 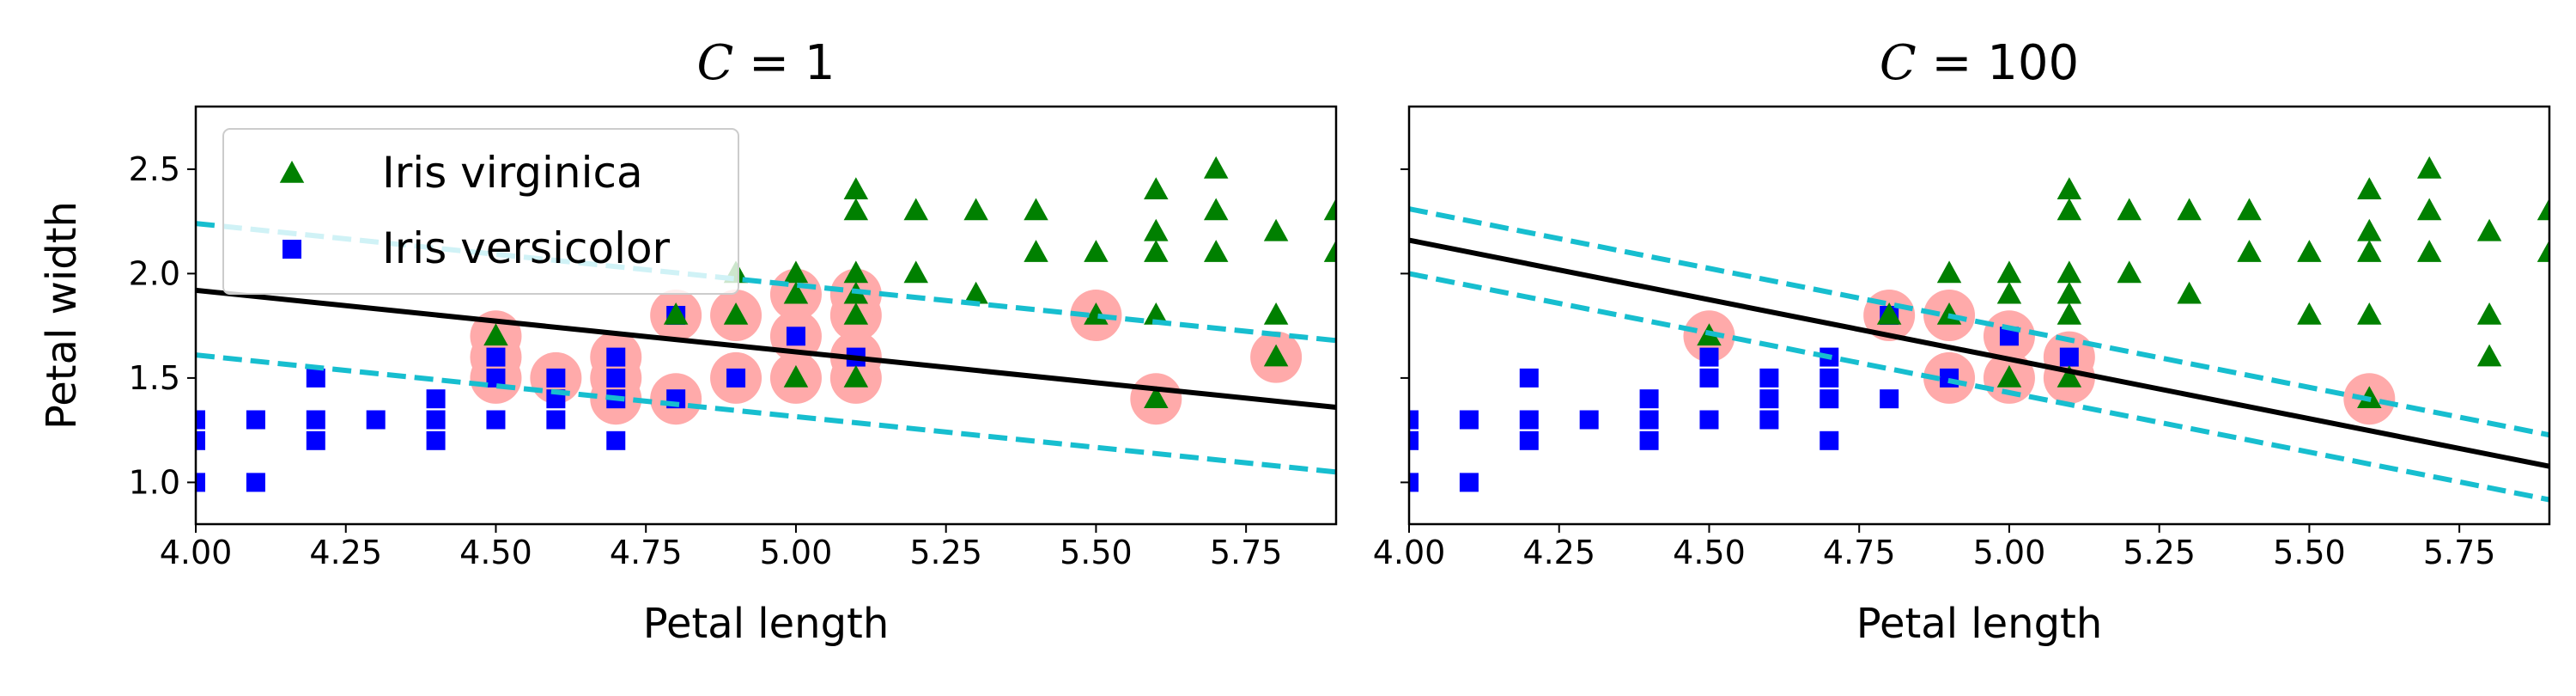 I want to click on legend: Iris virginica Iris versicolor, so click(x=481, y=211).